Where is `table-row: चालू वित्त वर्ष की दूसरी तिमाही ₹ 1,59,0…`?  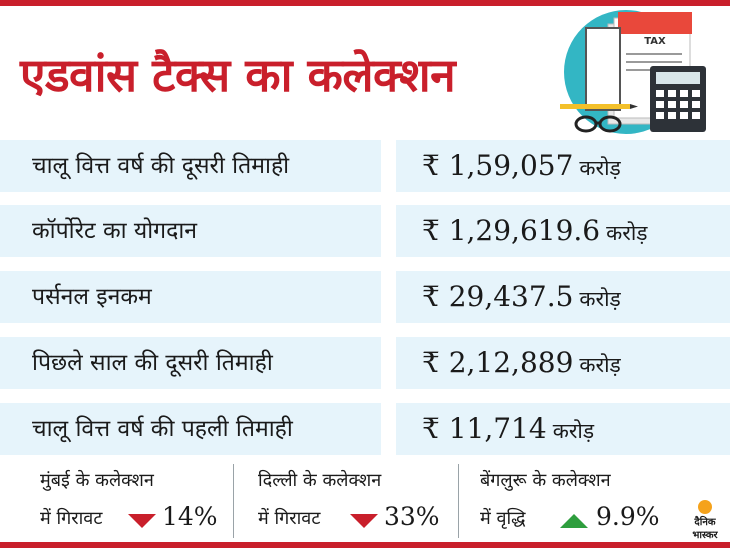 table-row: चालू वित्त वर्ष की दूसरी तिमाही ₹ 1,59,0… is located at coordinates (365, 166).